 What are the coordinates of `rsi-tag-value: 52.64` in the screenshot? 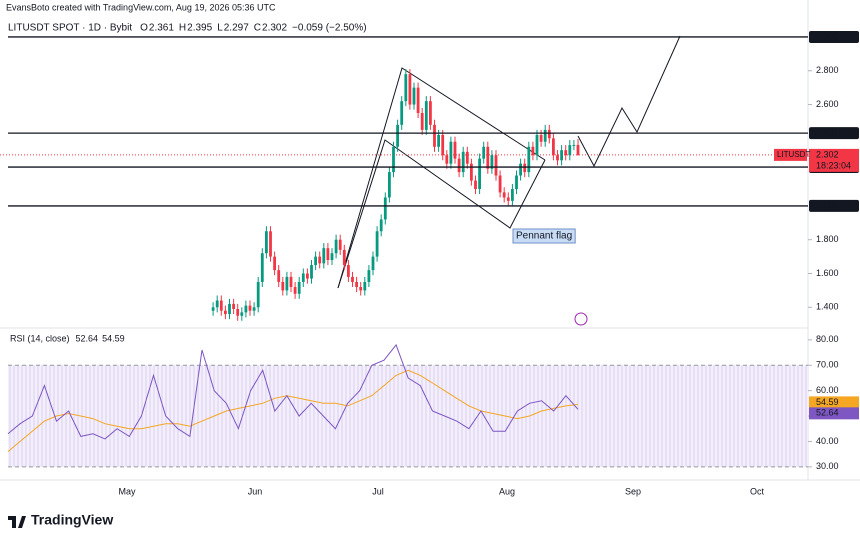 It's located at (827, 413).